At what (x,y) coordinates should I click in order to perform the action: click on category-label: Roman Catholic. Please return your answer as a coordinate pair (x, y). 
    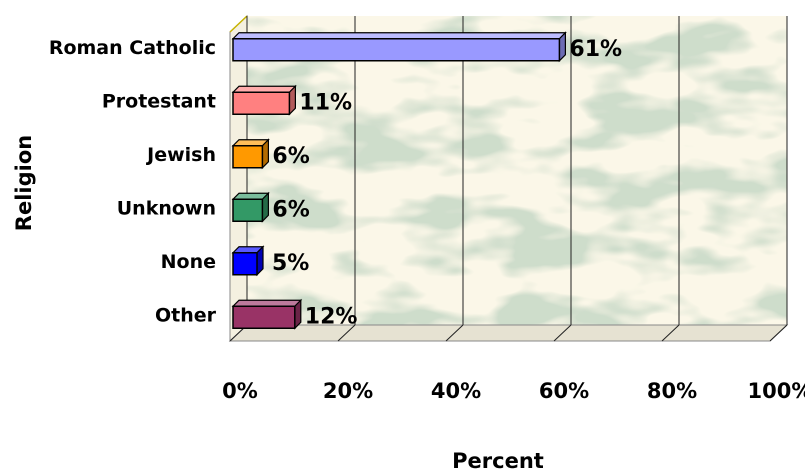
    Looking at the image, I should click on (132, 48).